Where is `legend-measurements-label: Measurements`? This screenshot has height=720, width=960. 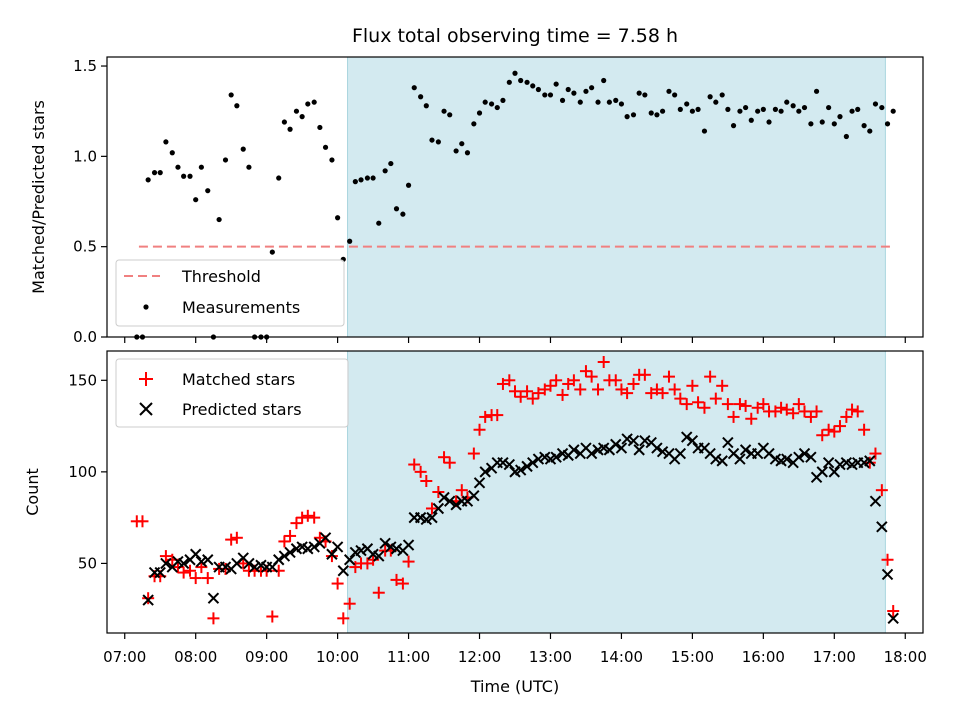 legend-measurements-label: Measurements is located at coordinates (241, 307).